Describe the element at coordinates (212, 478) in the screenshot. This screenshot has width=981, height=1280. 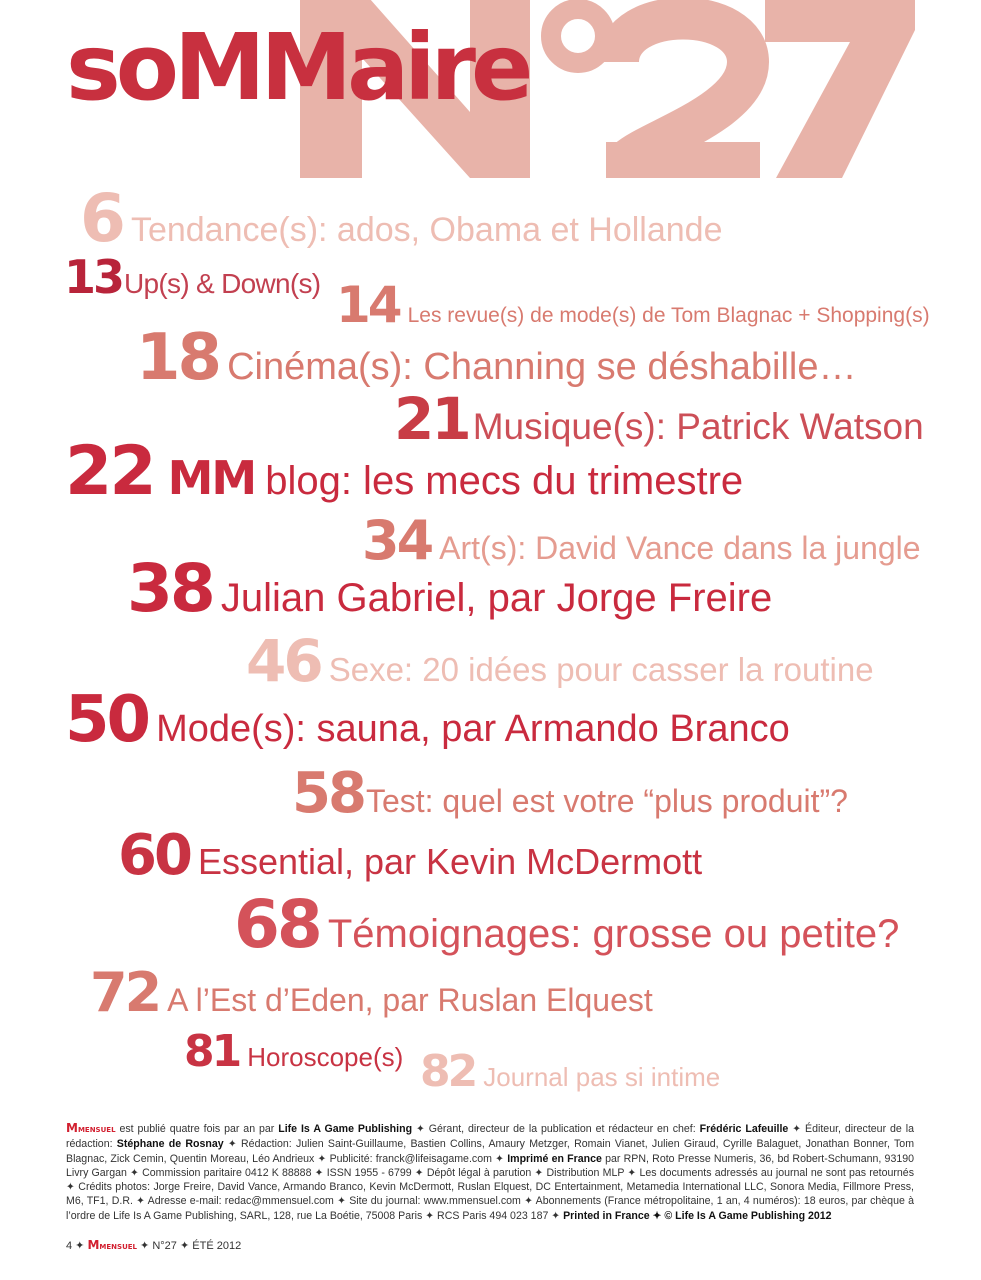
I see `mm-prefix: MM` at that location.